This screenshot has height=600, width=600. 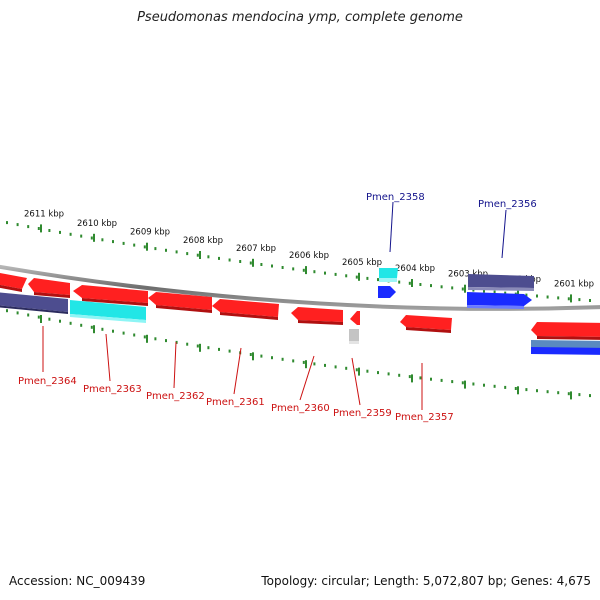 What do you see at coordinates (300, 408) in the screenshot?
I see `gene-label: Pmen_2360` at bounding box center [300, 408].